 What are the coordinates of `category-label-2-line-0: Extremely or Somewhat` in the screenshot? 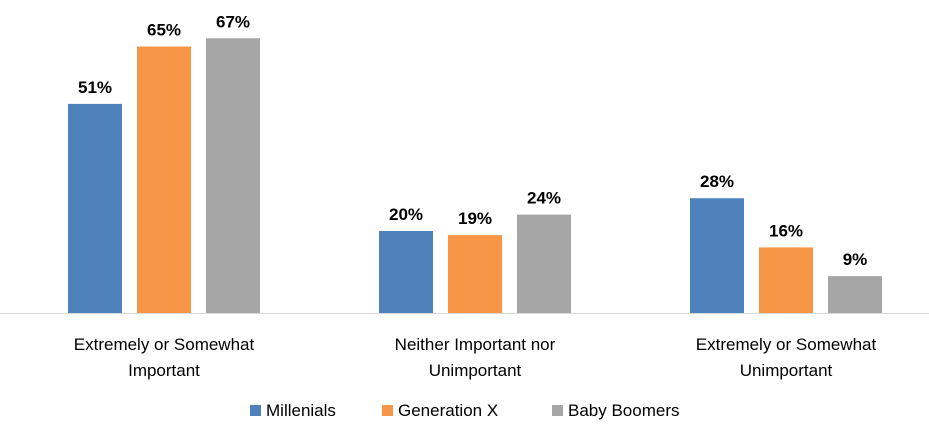 It's located at (786, 344).